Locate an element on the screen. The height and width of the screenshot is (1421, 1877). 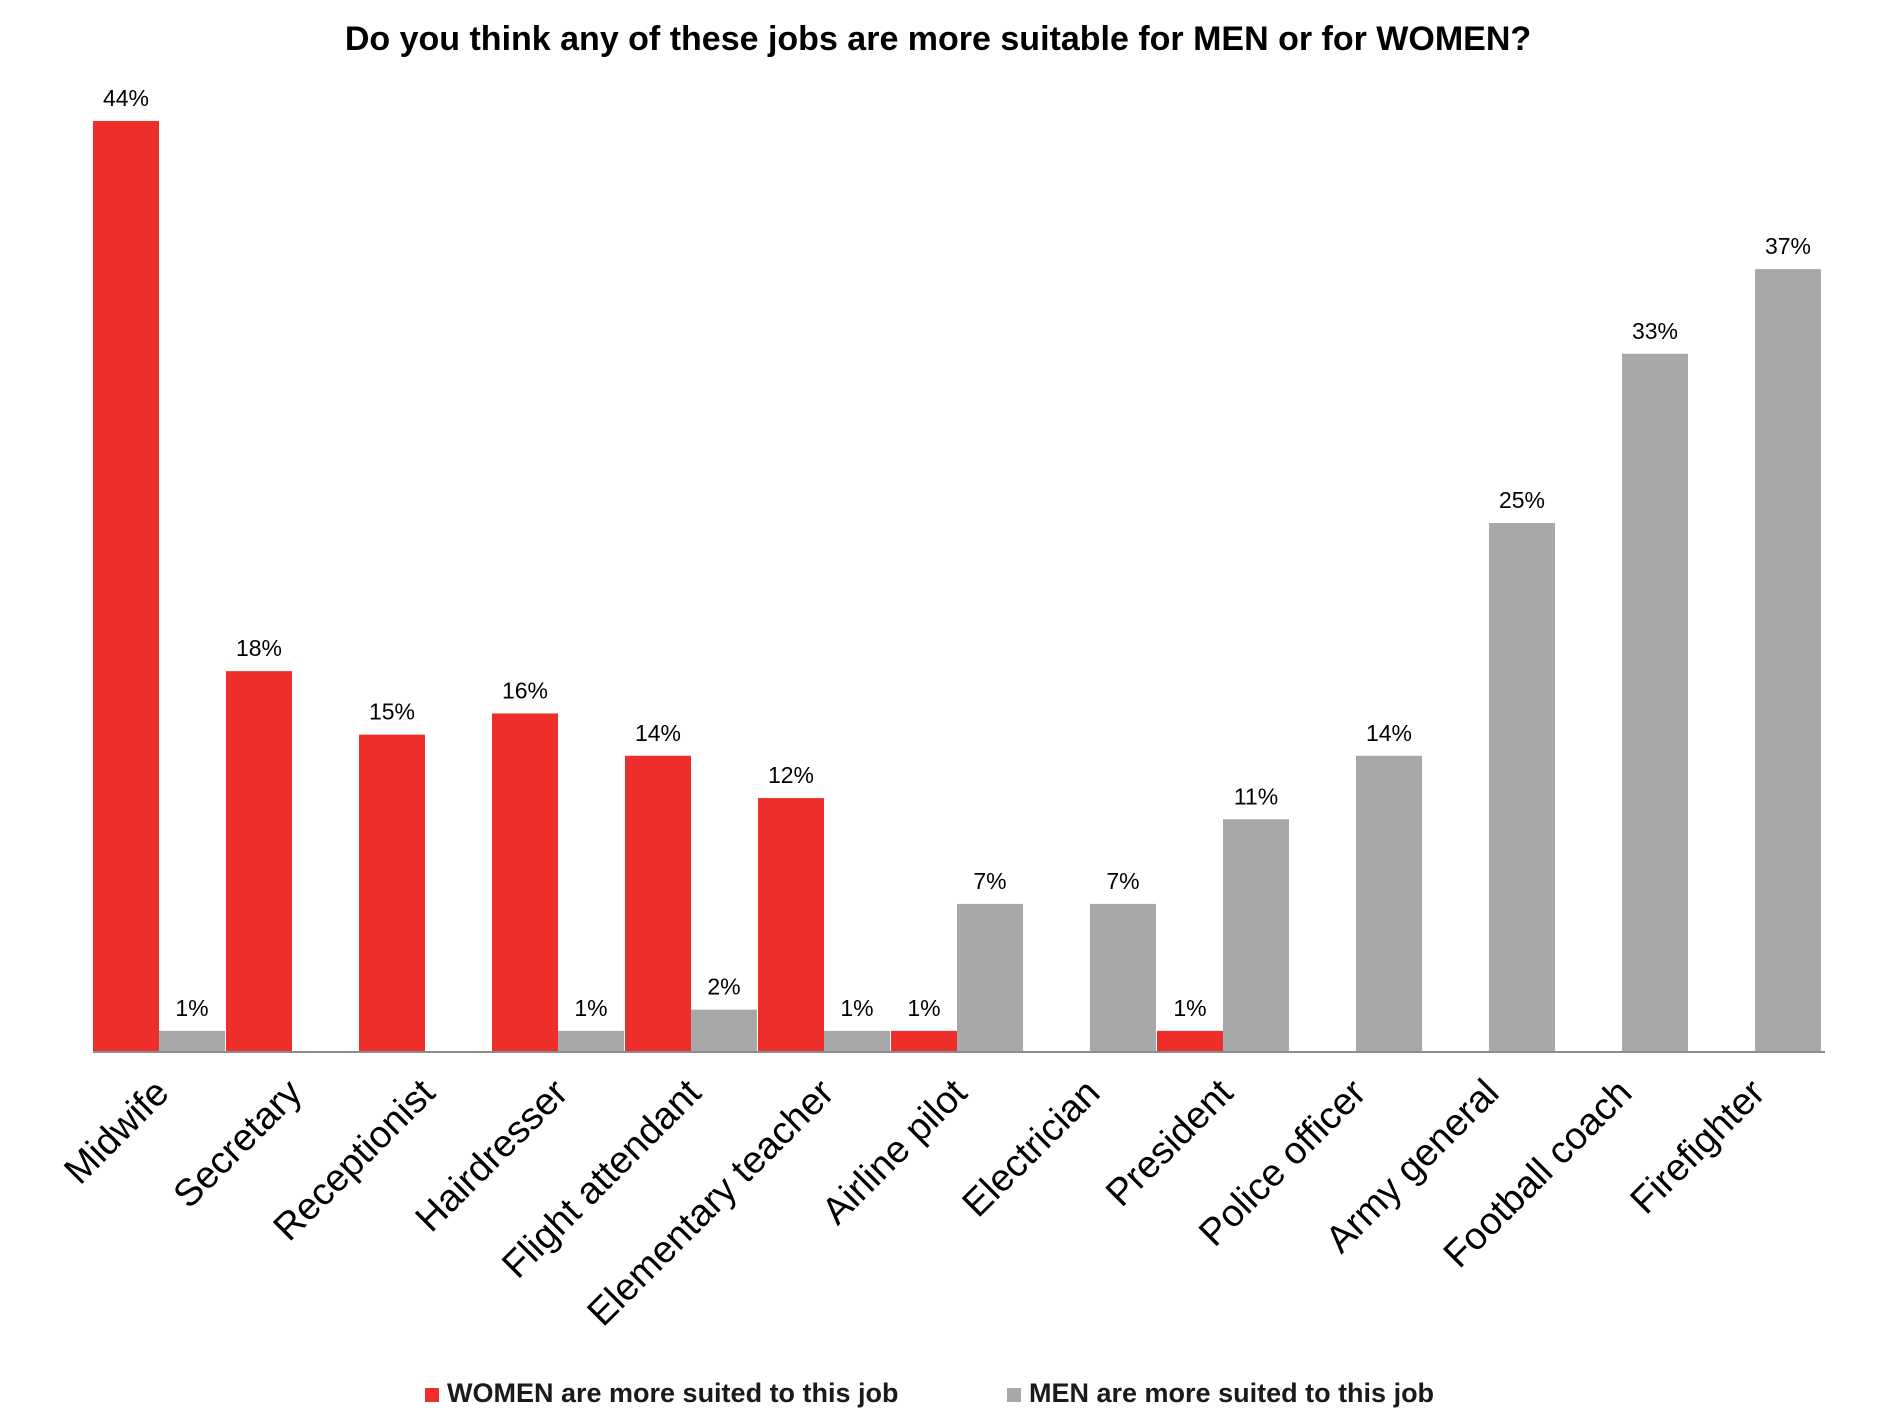
data-label-women: 15% is located at coordinates (392, 712).